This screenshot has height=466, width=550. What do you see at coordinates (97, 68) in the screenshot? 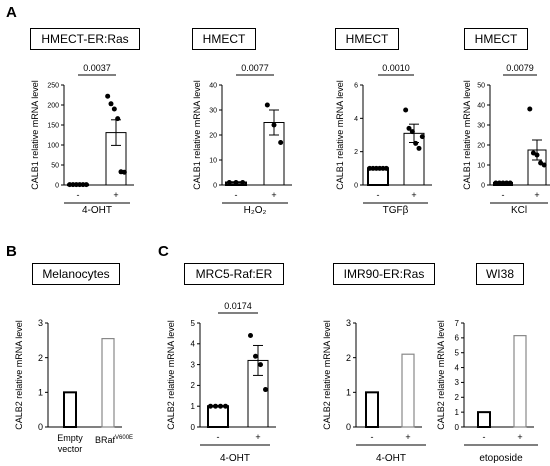
I see `chart-1-p-value: 0.0037` at bounding box center [97, 68].